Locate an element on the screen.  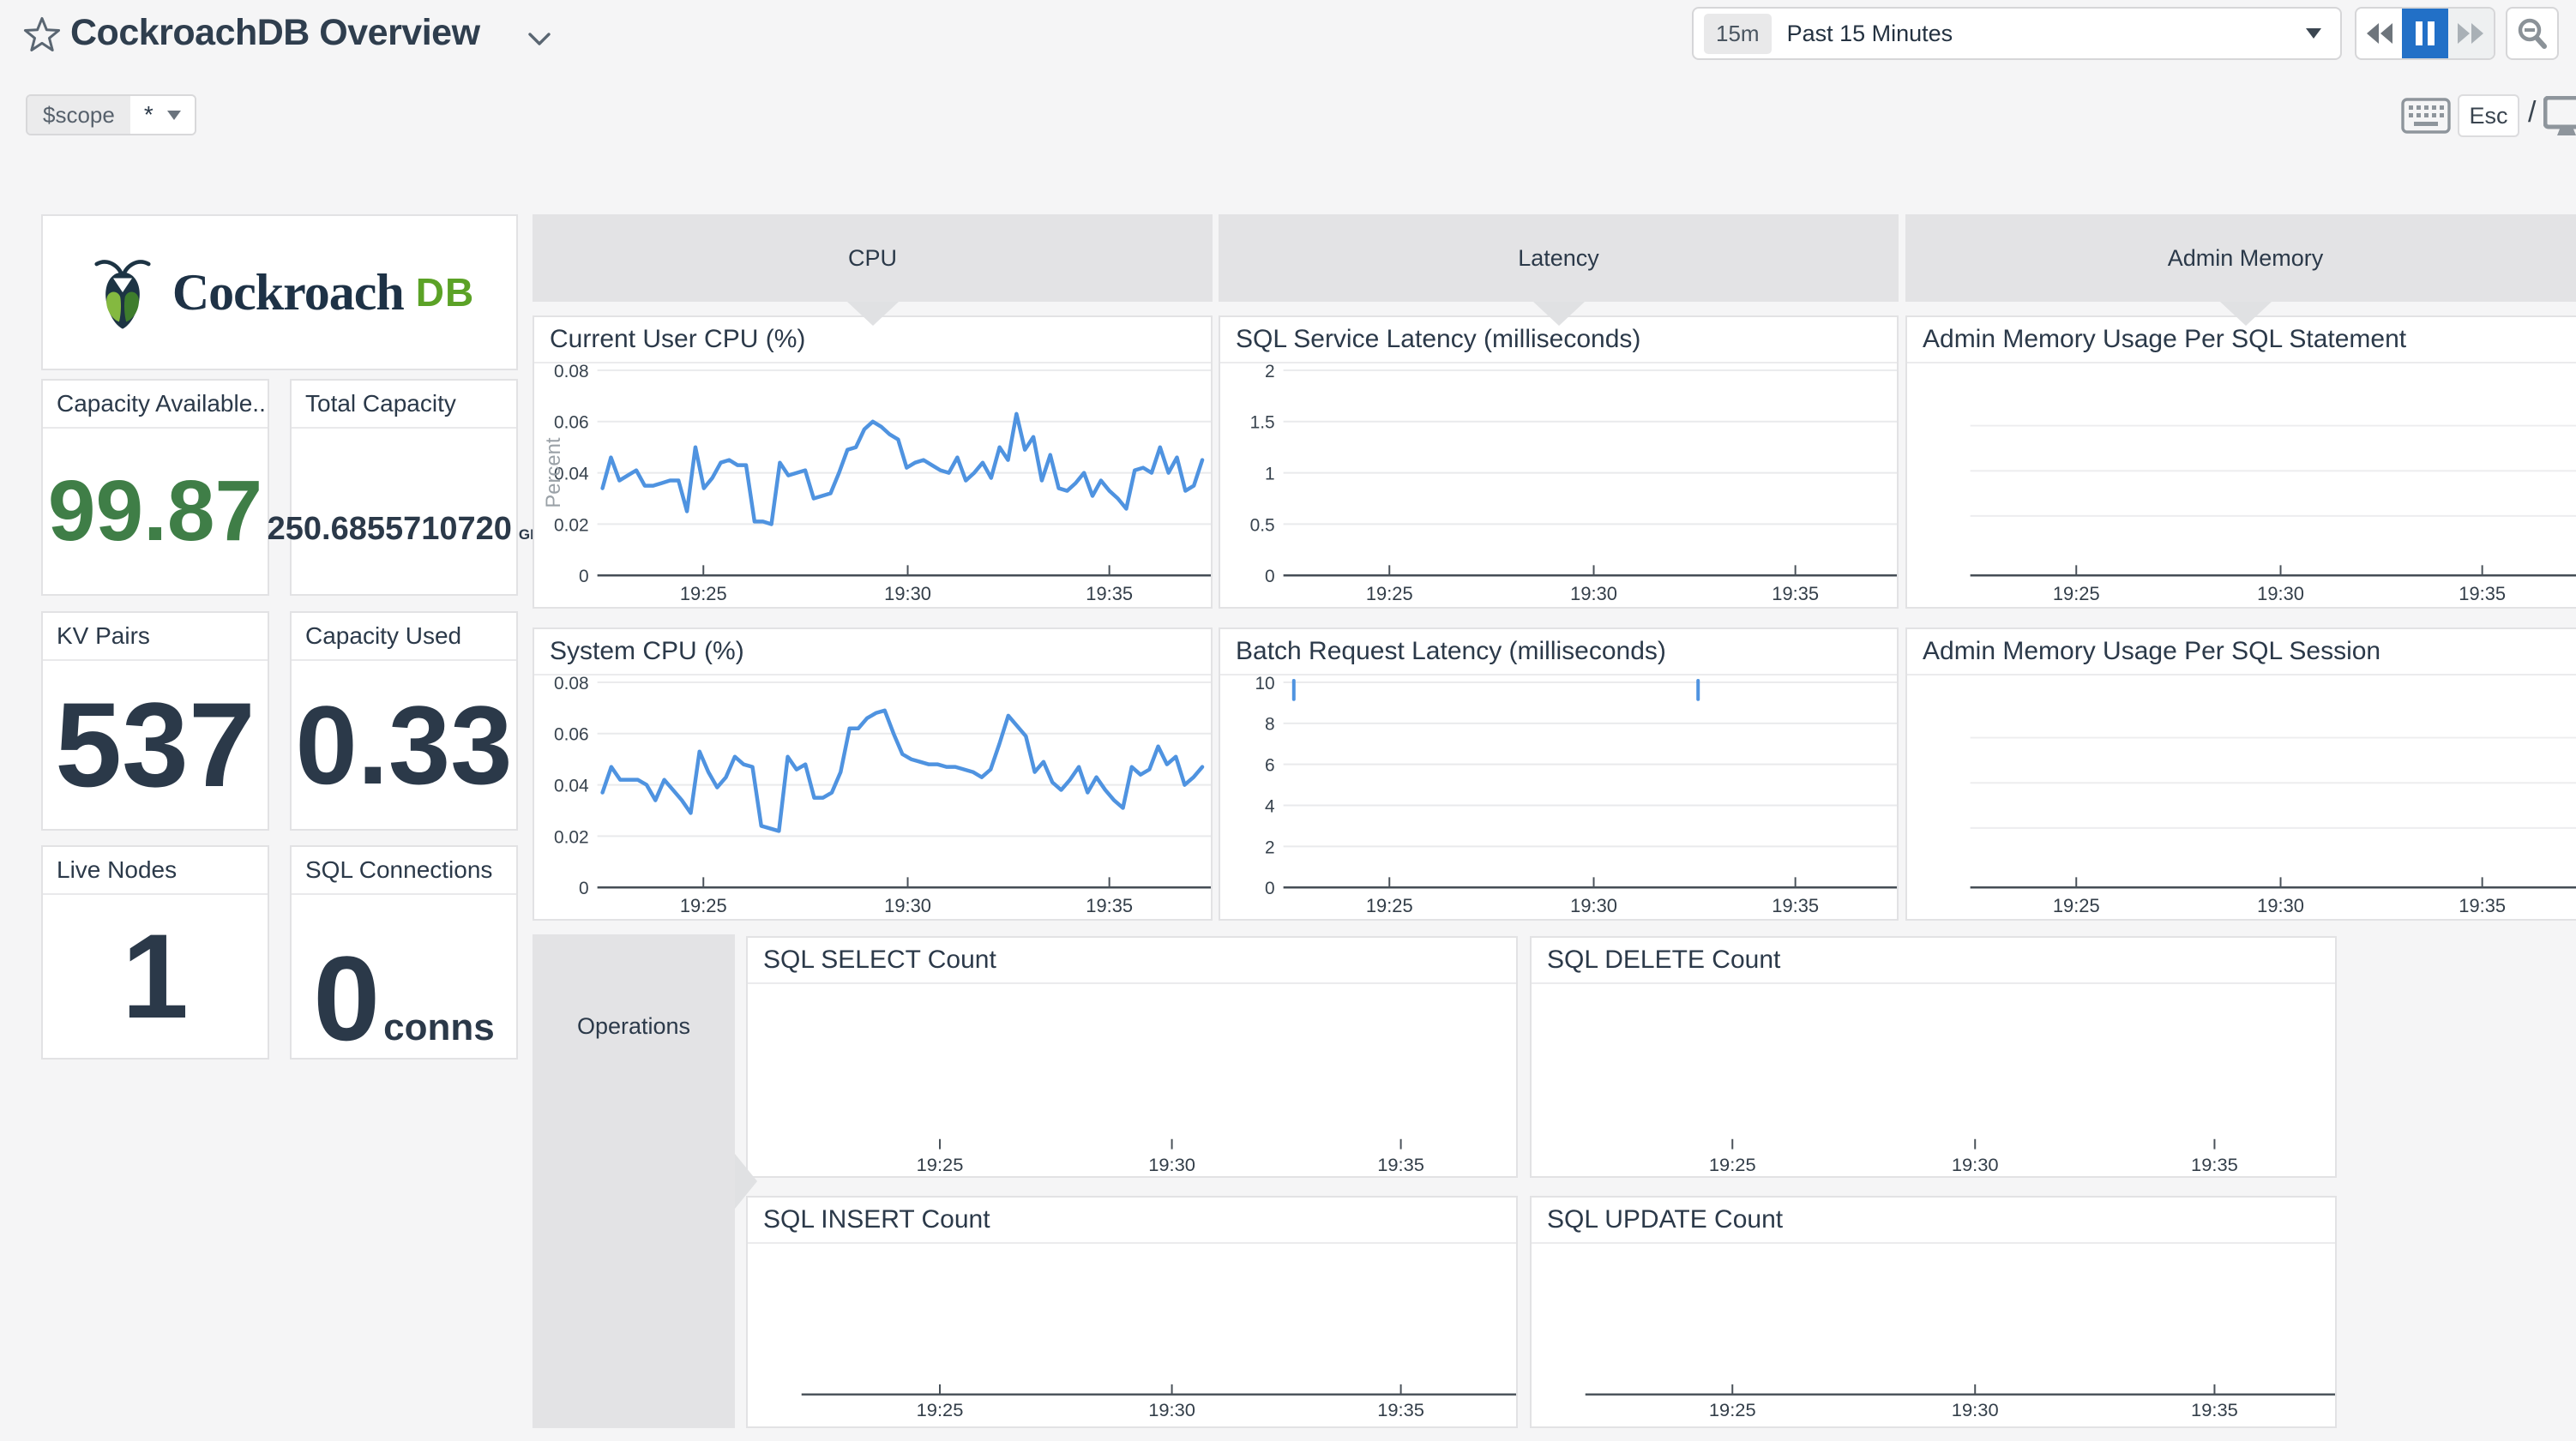
group-header-cpu: CPU is located at coordinates (873, 258).